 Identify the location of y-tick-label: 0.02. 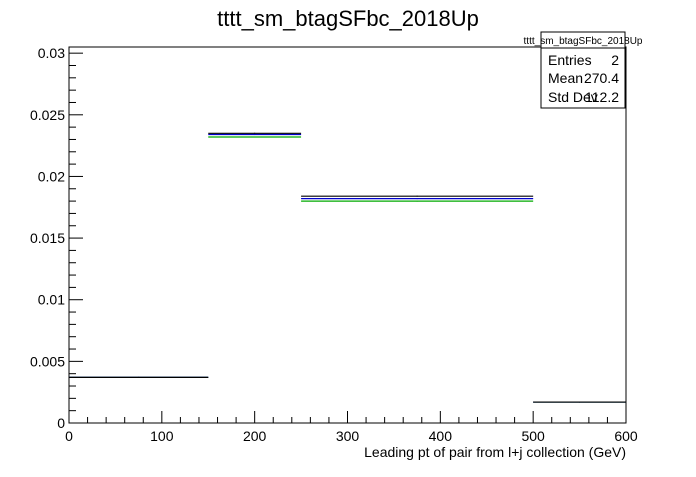
(51, 176).